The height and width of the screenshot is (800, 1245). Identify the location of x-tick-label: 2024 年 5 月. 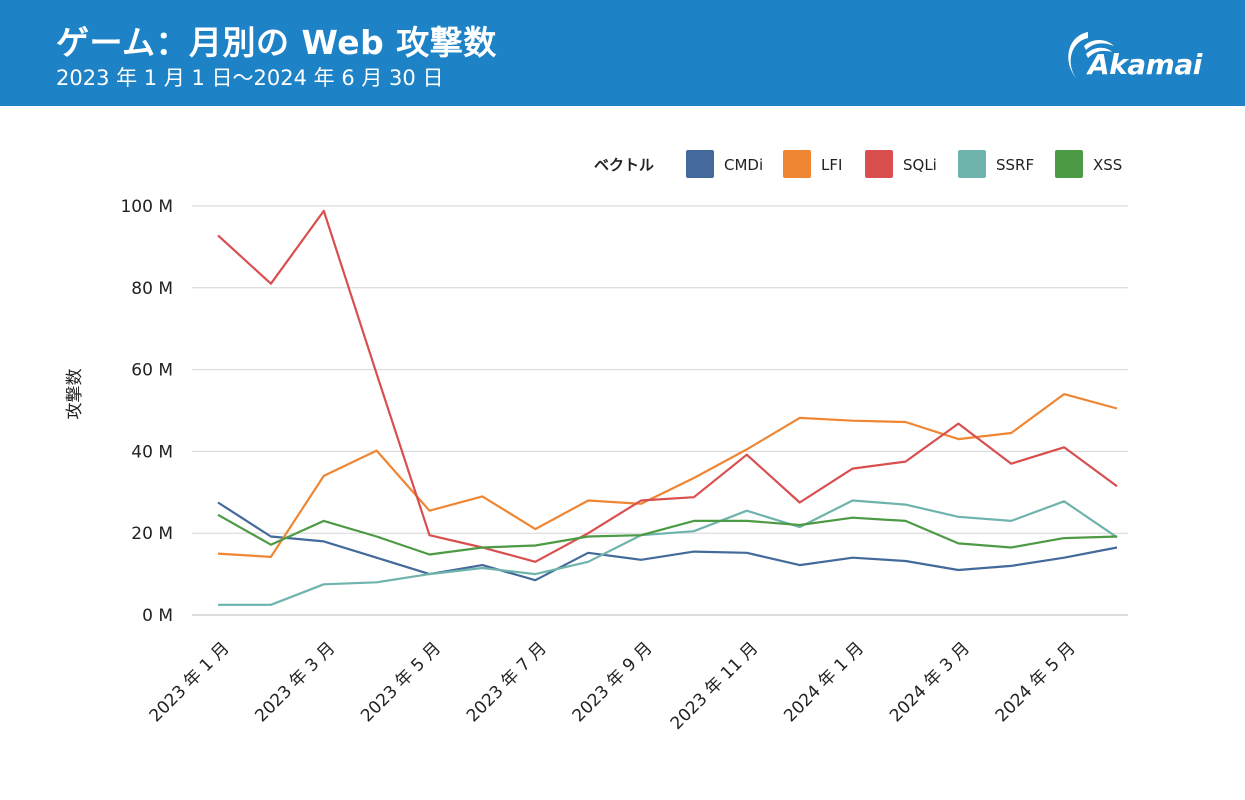
(1036, 682).